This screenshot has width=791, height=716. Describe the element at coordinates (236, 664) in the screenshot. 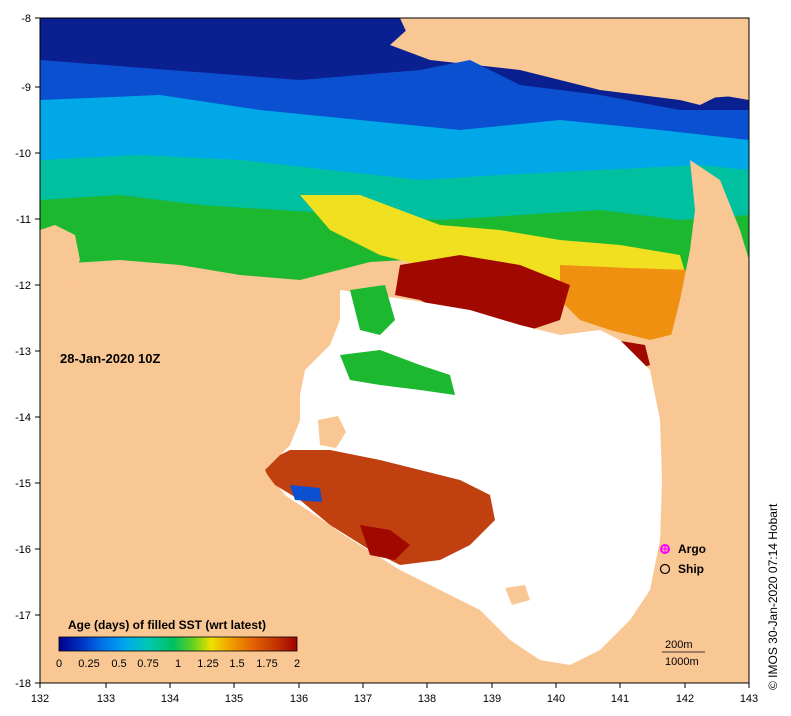

I see `colorbar-tick: 1.5` at that location.